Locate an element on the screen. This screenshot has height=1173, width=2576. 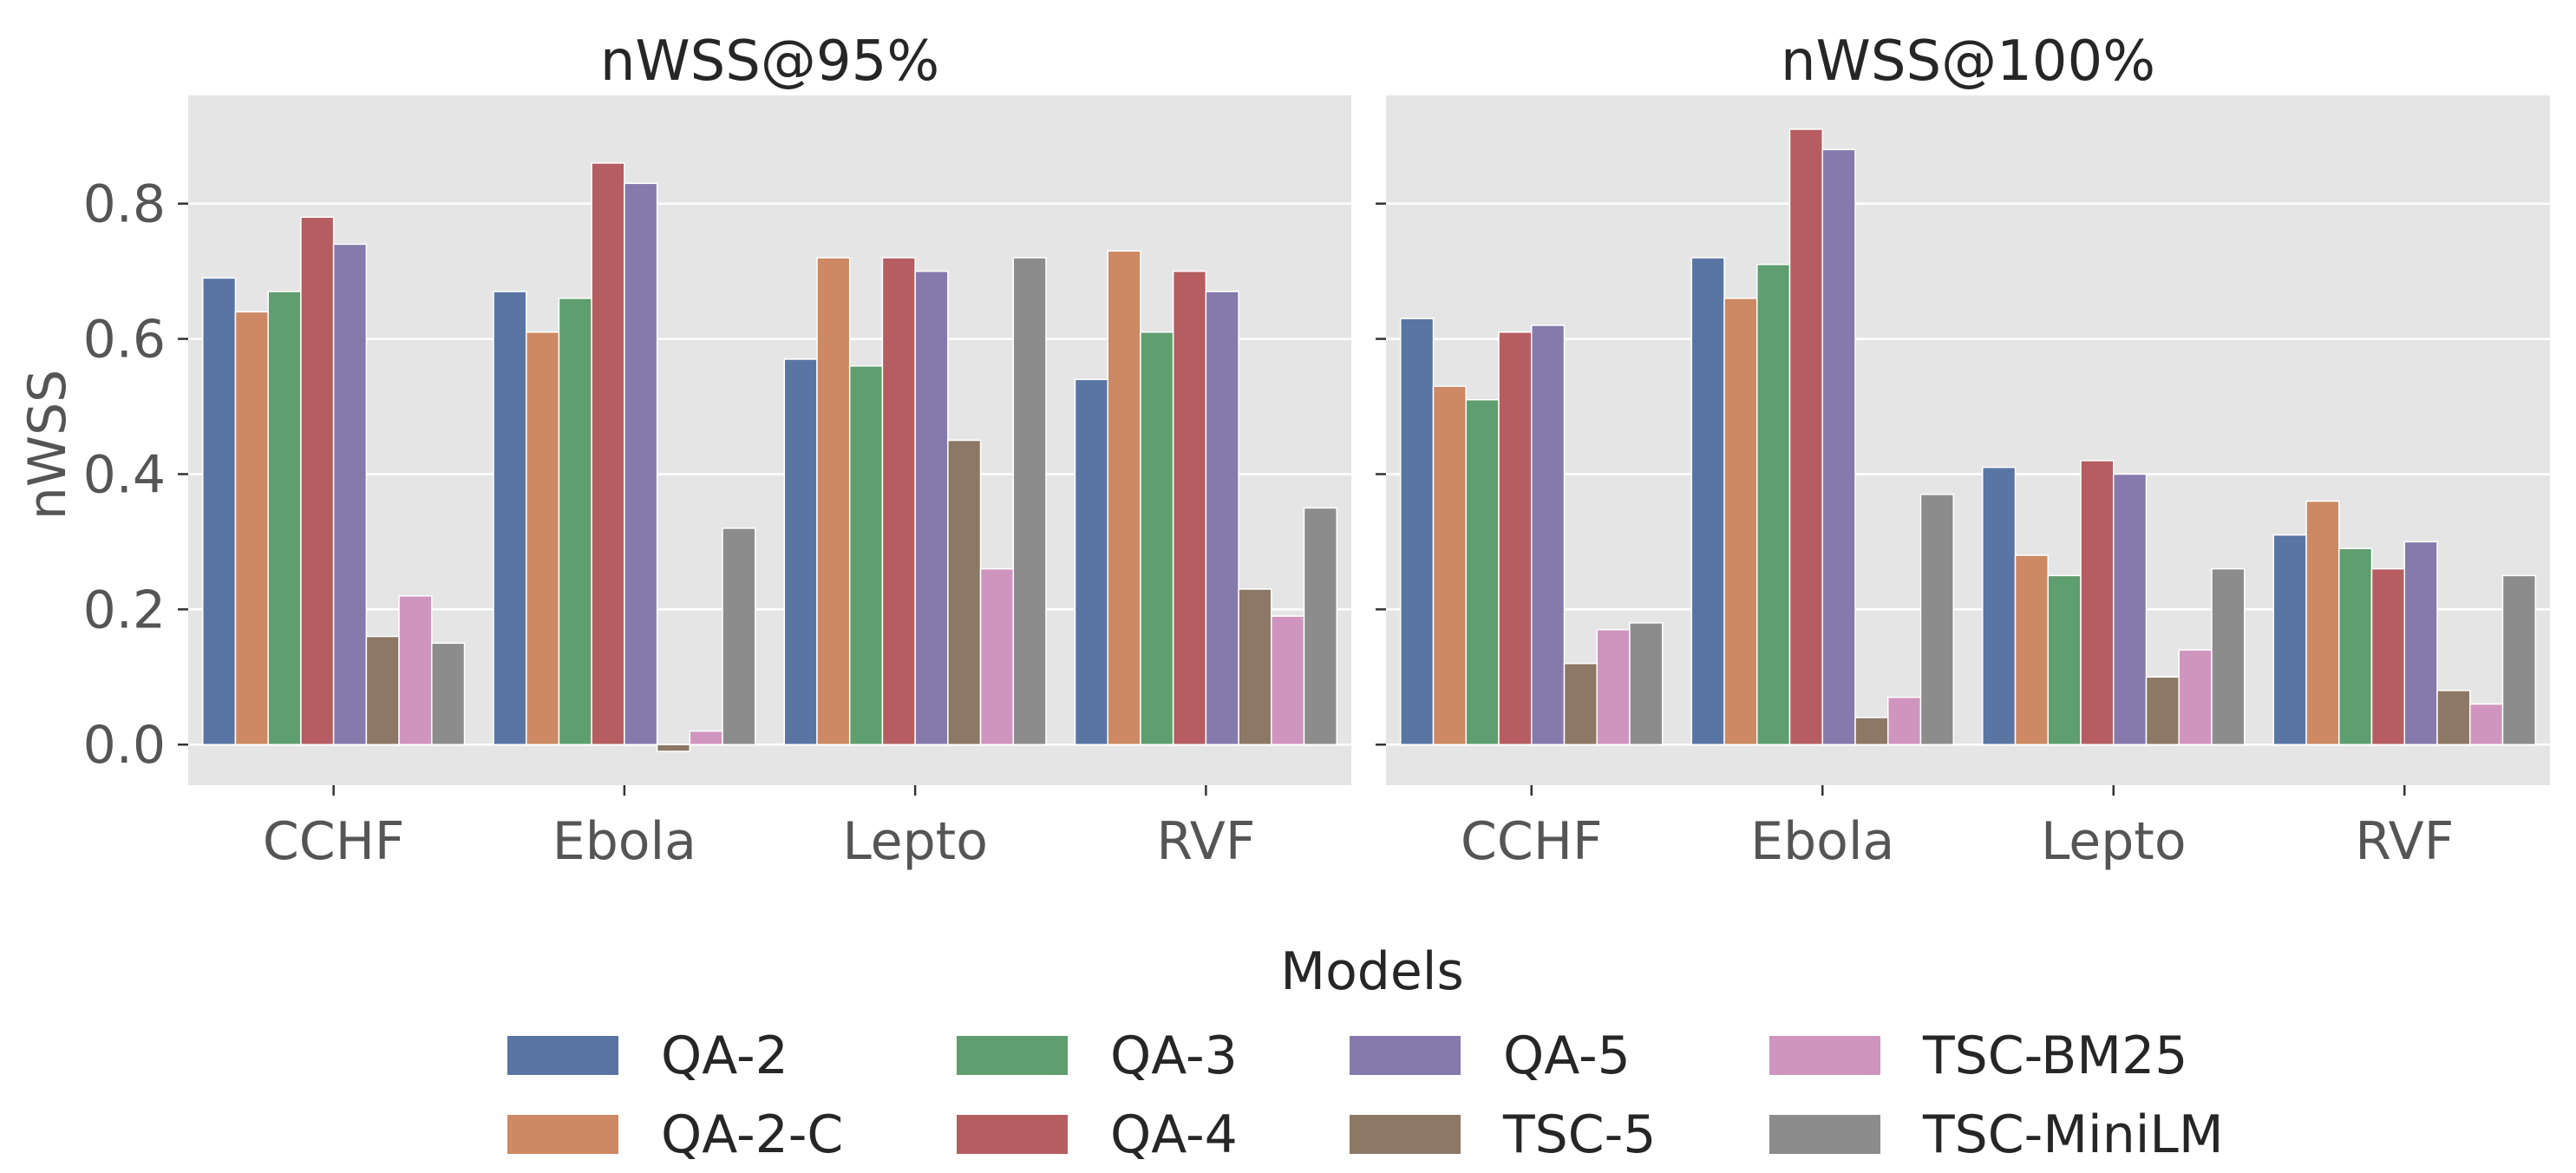
legend-item-tsc-bm25: TSC-BM25 is located at coordinates (1978, 1056).